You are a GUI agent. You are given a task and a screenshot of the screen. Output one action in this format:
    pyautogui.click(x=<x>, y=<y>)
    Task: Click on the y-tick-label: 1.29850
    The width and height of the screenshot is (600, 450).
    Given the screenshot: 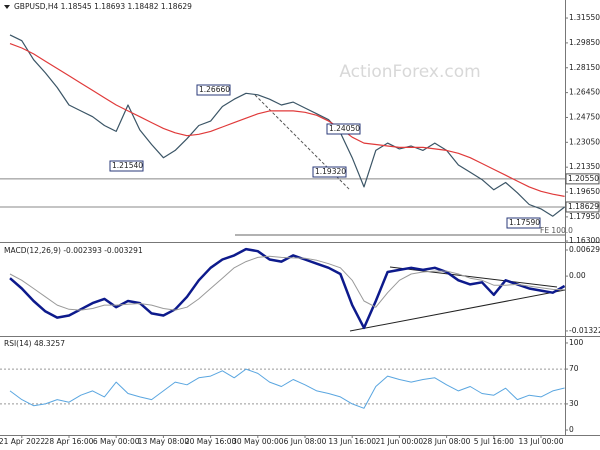 What is the action you would take?
    pyautogui.click(x=584, y=42)
    